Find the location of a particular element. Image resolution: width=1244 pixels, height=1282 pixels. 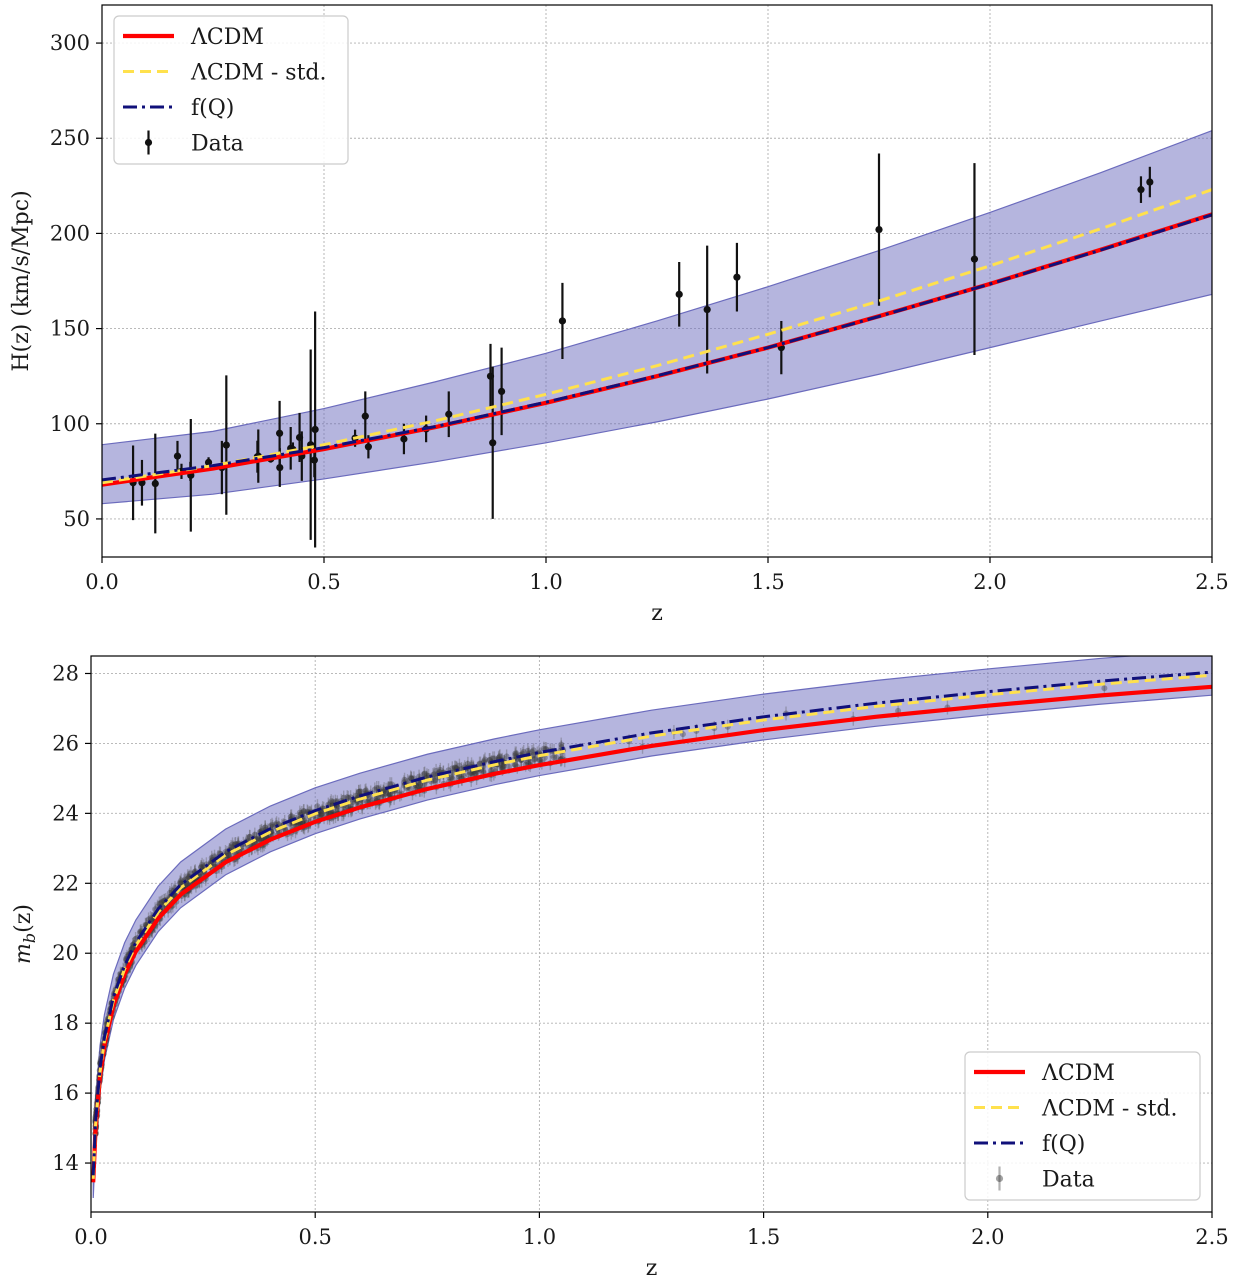

x-tick-label: 2.5 is located at coordinates (1211, 582).